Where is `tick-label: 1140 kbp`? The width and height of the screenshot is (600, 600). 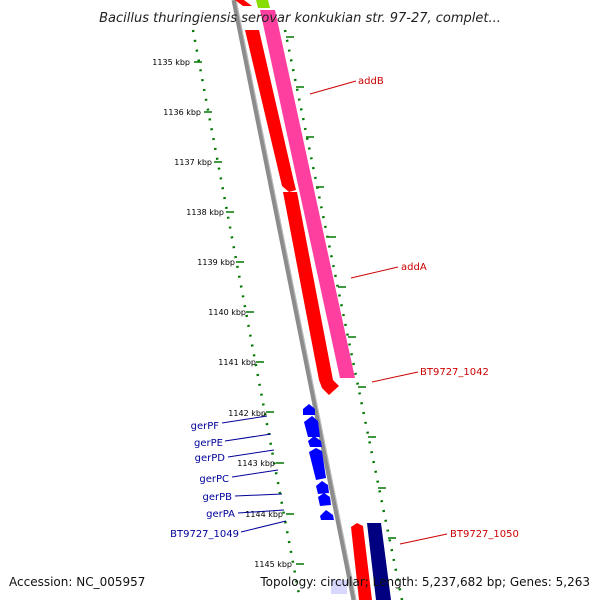
tick-label: 1140 kbp is located at coordinates (227, 312).